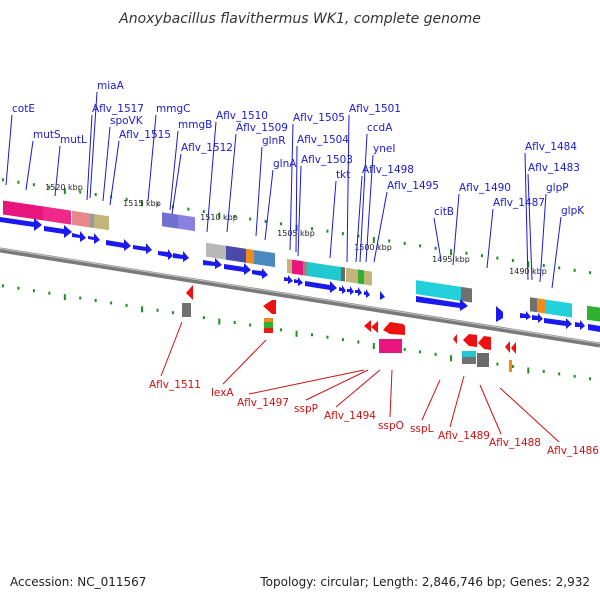 The width and height of the screenshot is (600, 600). I want to click on gene-label: ccdA, so click(380, 128).